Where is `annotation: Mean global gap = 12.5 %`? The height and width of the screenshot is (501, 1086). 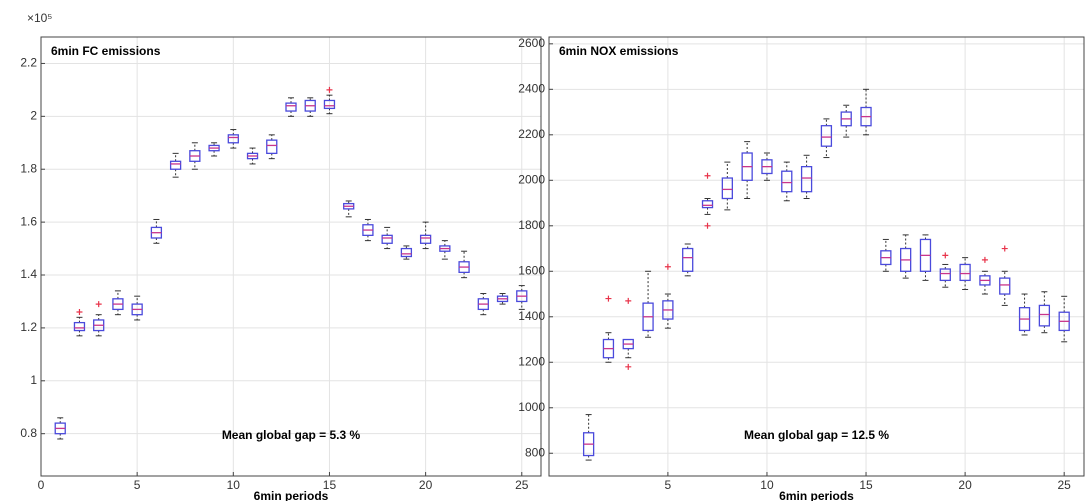 annotation: Mean global gap = 12.5 % is located at coordinates (816, 435).